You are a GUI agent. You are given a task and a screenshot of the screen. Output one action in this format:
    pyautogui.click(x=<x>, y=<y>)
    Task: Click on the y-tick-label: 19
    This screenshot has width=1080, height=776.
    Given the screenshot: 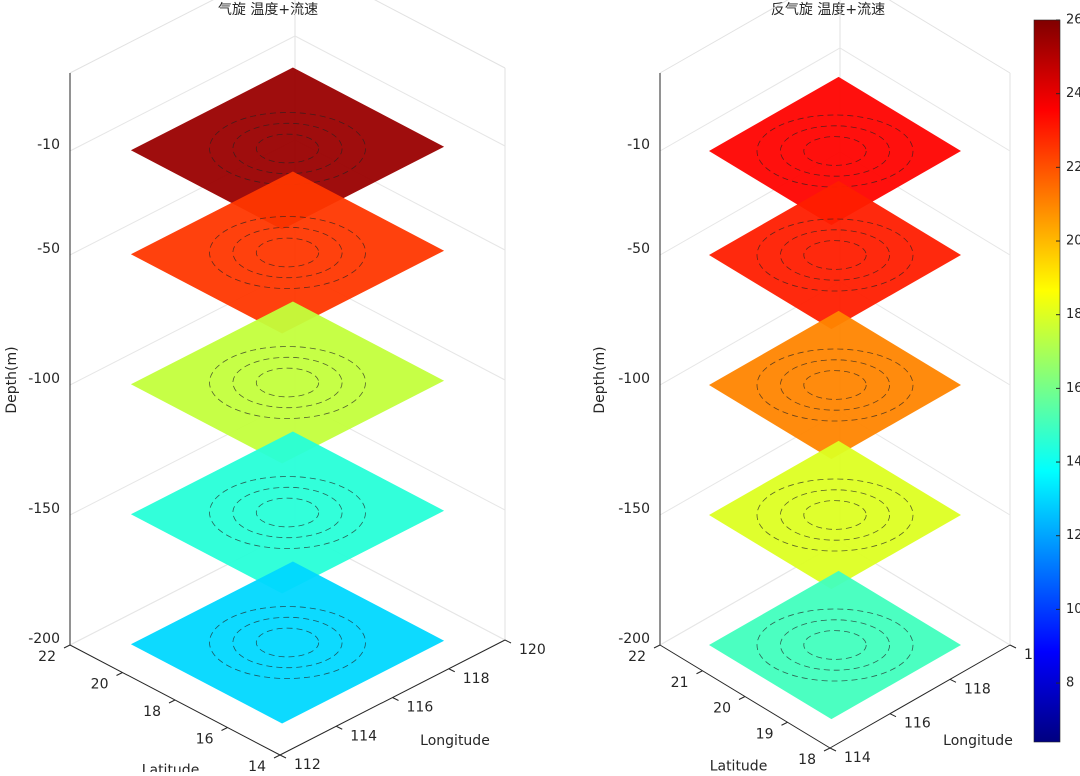 What is the action you would take?
    pyautogui.click(x=765, y=734)
    